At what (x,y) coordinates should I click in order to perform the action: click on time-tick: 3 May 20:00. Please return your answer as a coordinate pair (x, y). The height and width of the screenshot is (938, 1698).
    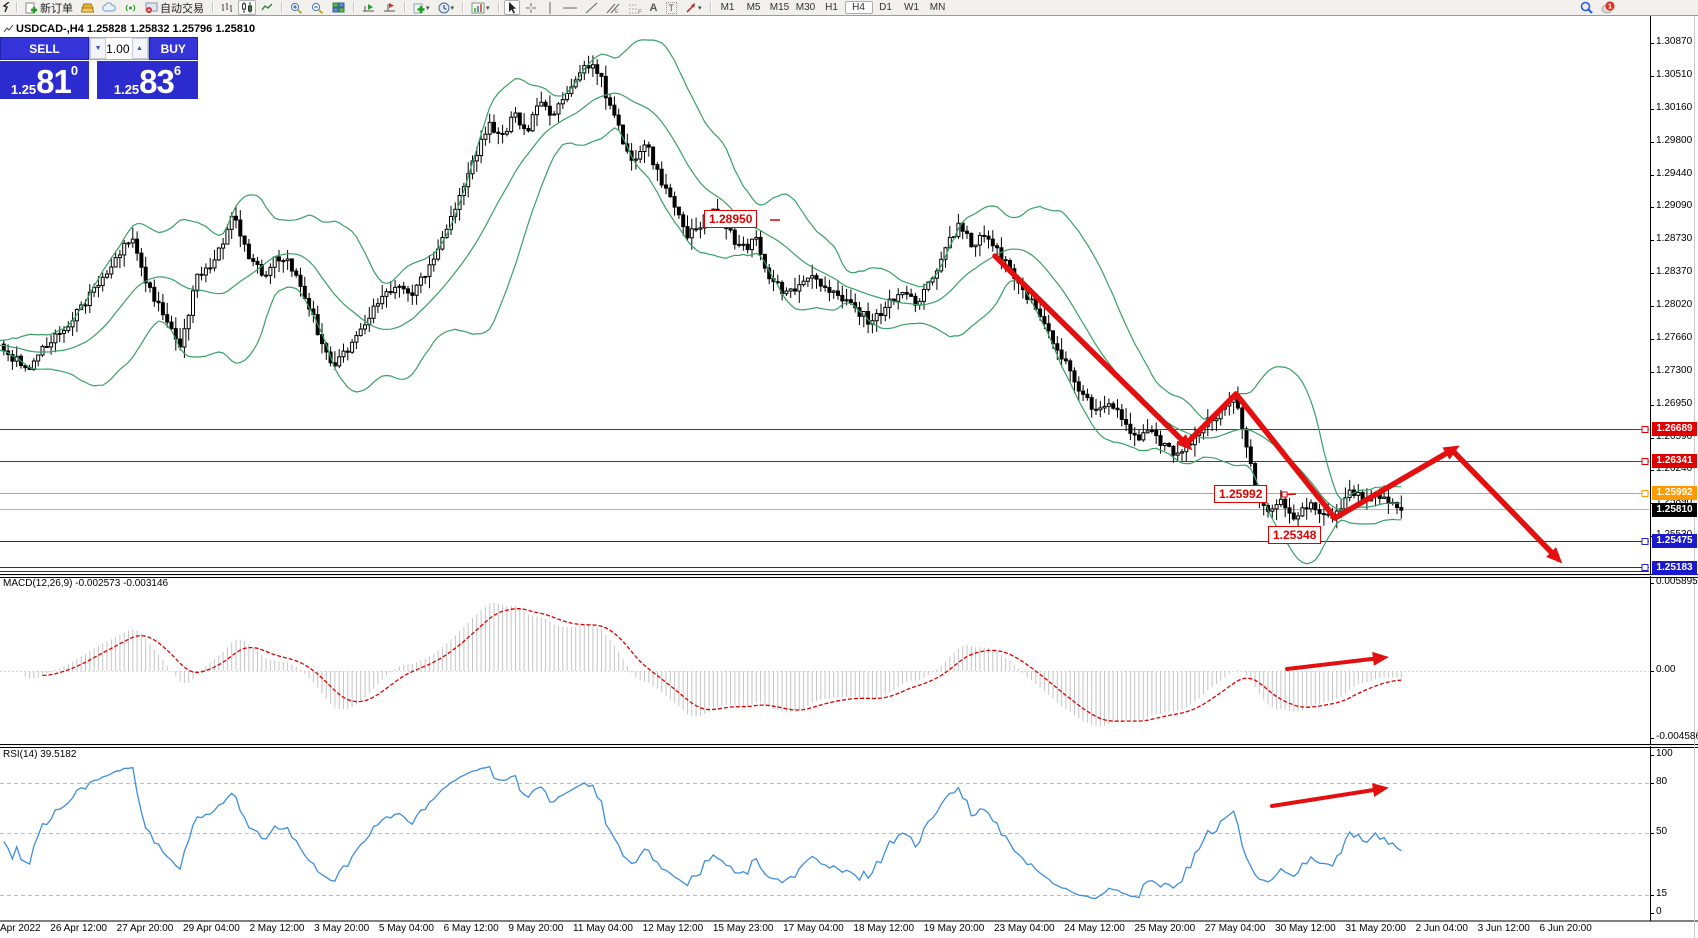
    Looking at the image, I should click on (342, 928).